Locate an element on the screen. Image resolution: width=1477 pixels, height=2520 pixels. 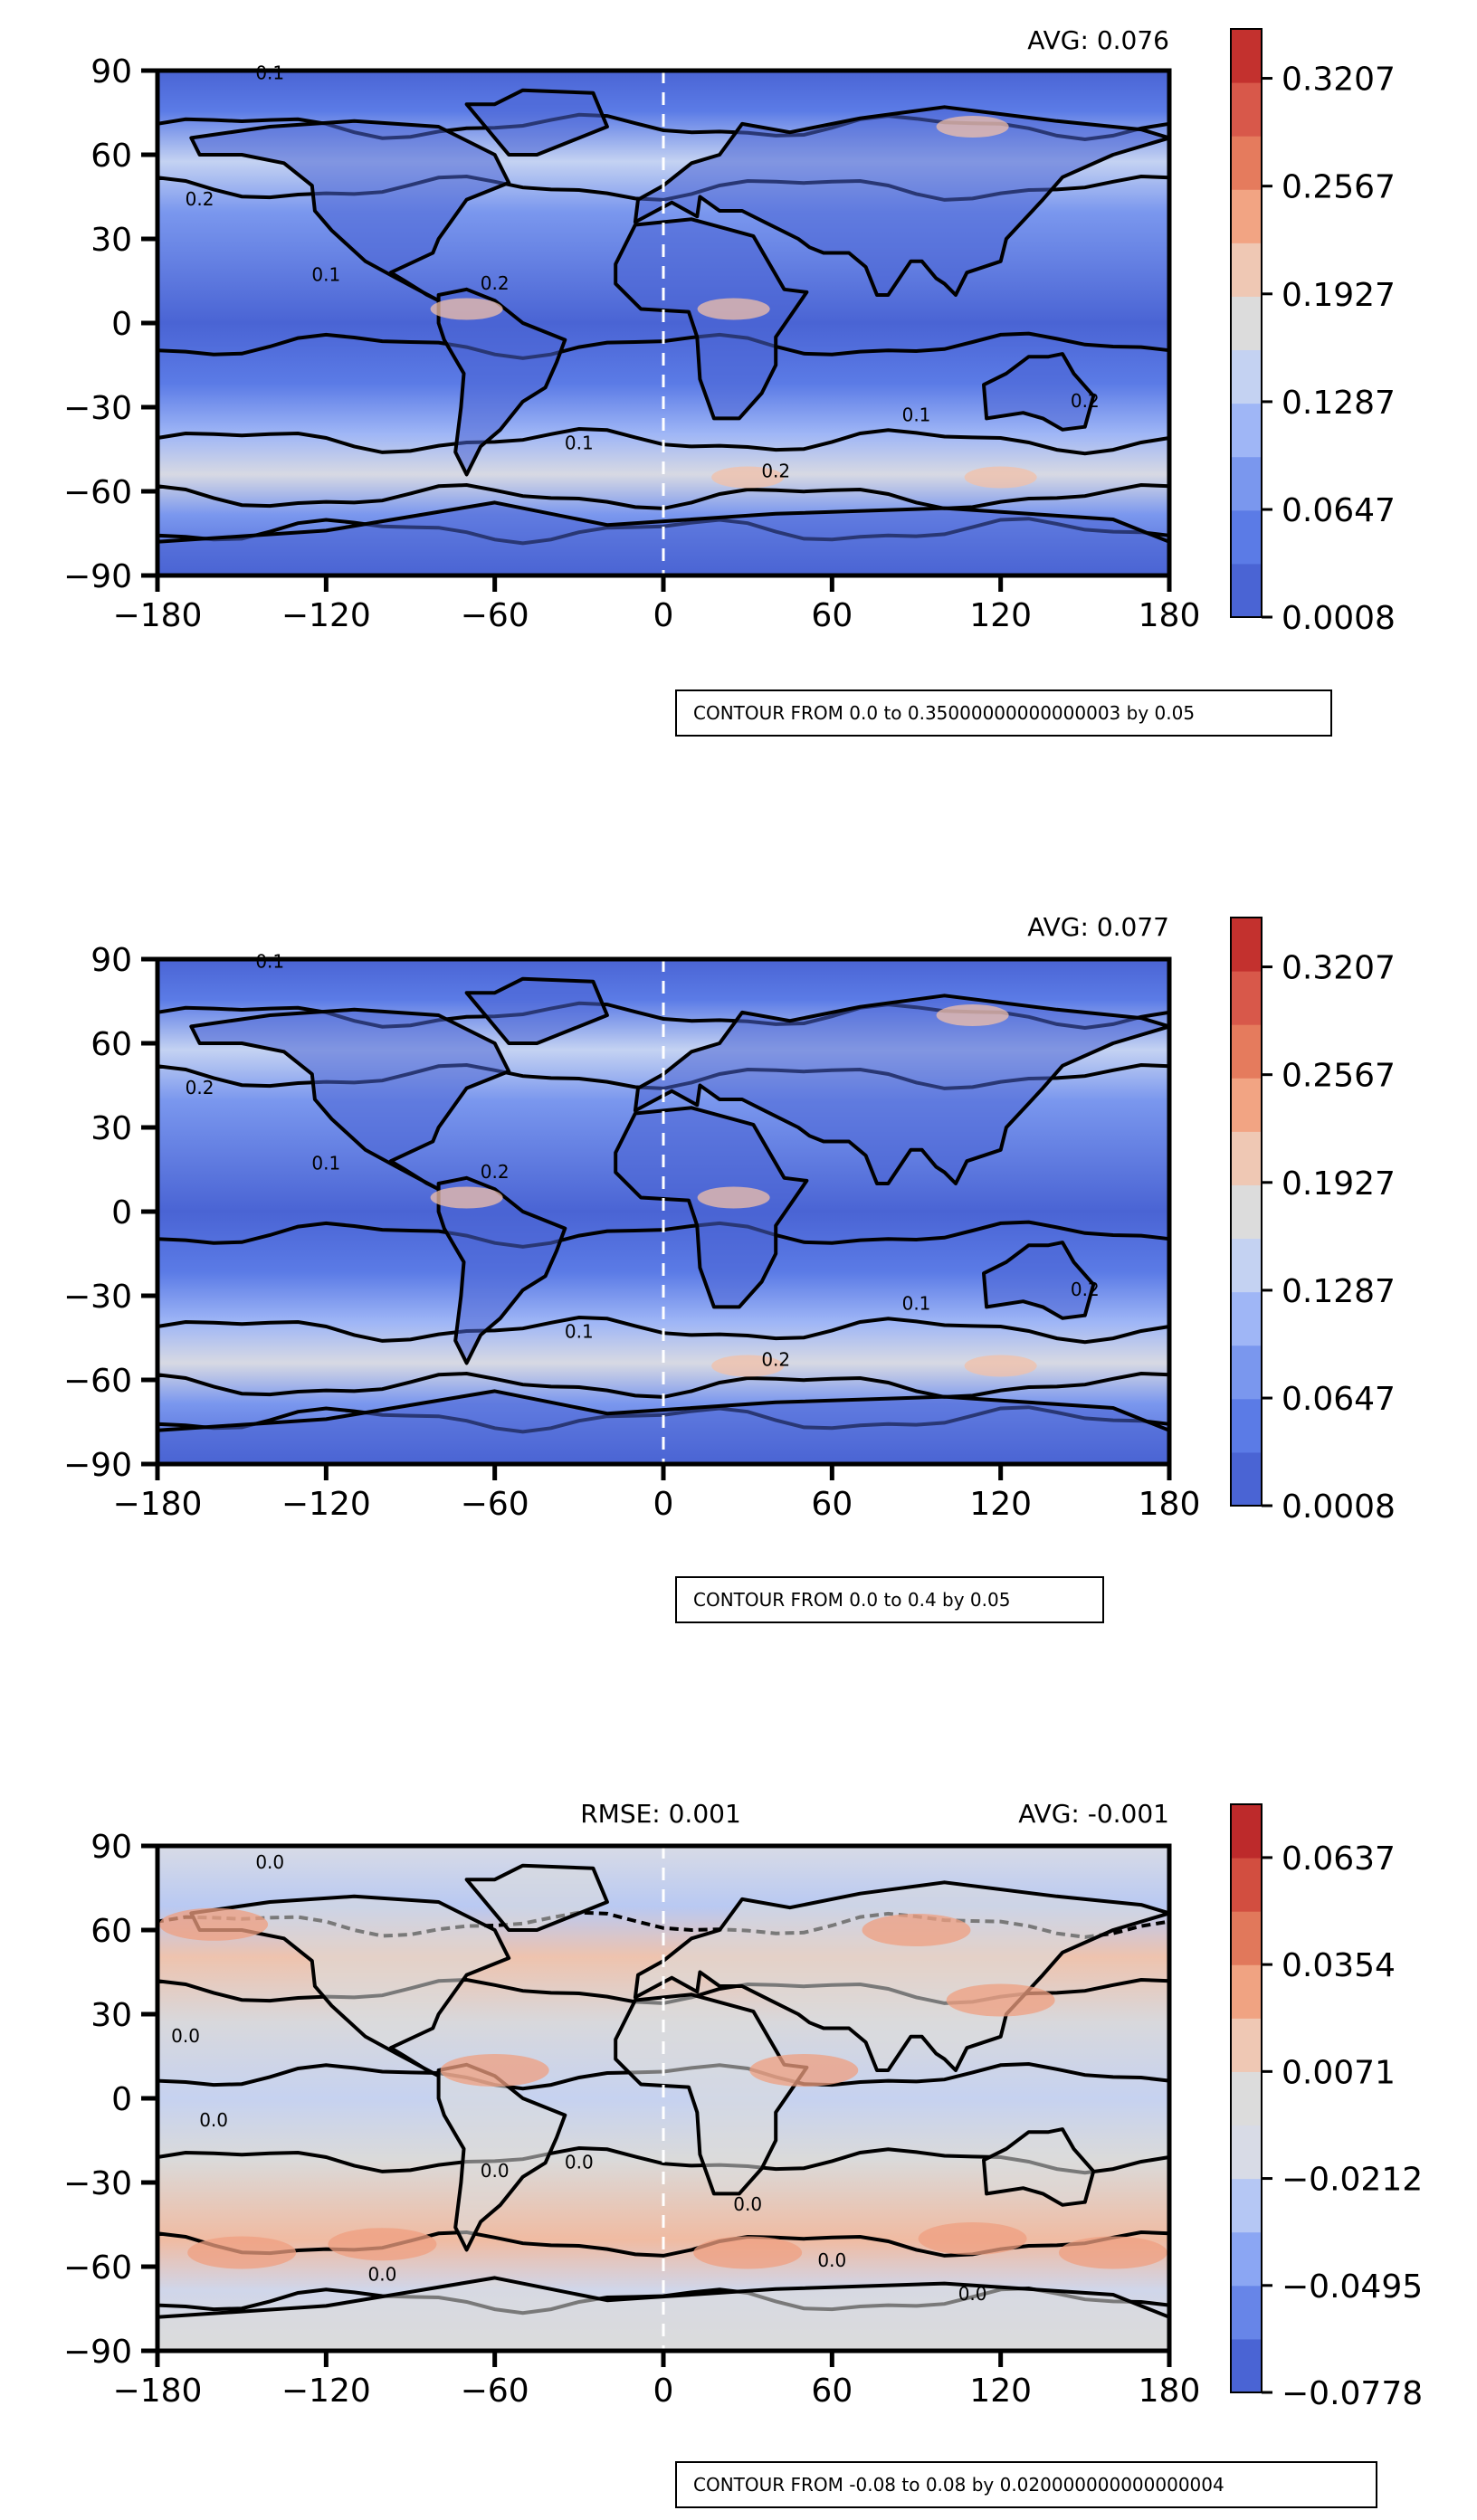
panel-2-caption: CONTOUR FROM 0.0 to 0.4 by 0.05 is located at coordinates (889, 1599).